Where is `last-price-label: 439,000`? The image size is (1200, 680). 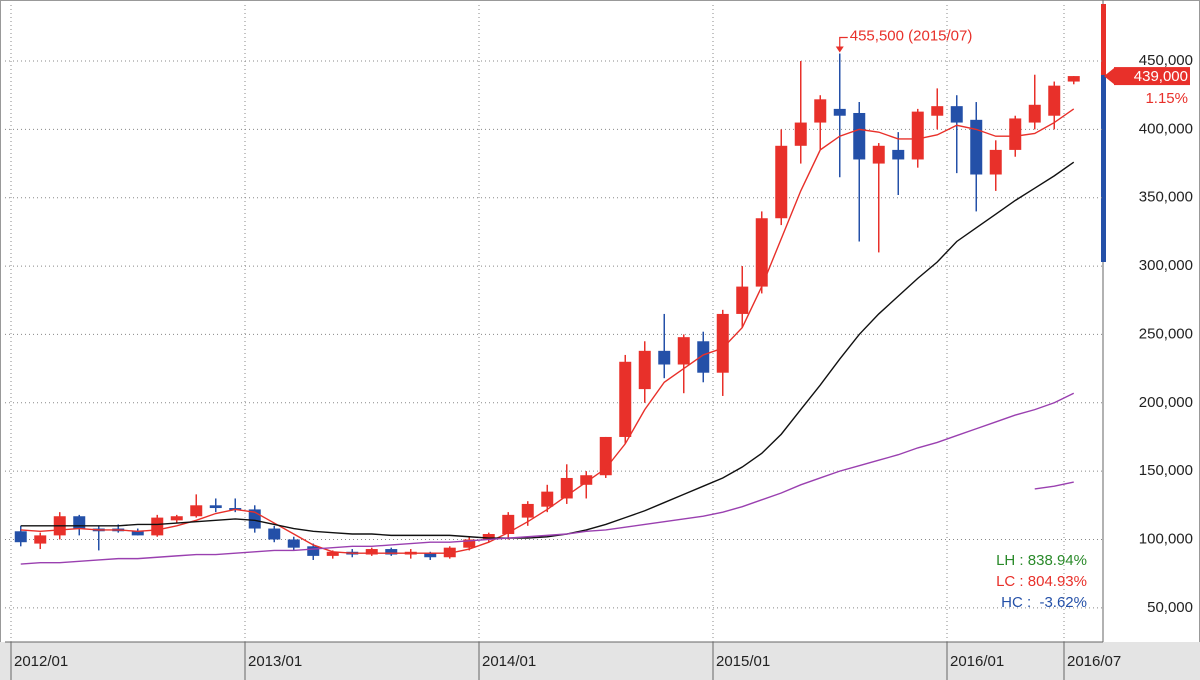 last-price-label: 439,000 is located at coordinates (1161, 76).